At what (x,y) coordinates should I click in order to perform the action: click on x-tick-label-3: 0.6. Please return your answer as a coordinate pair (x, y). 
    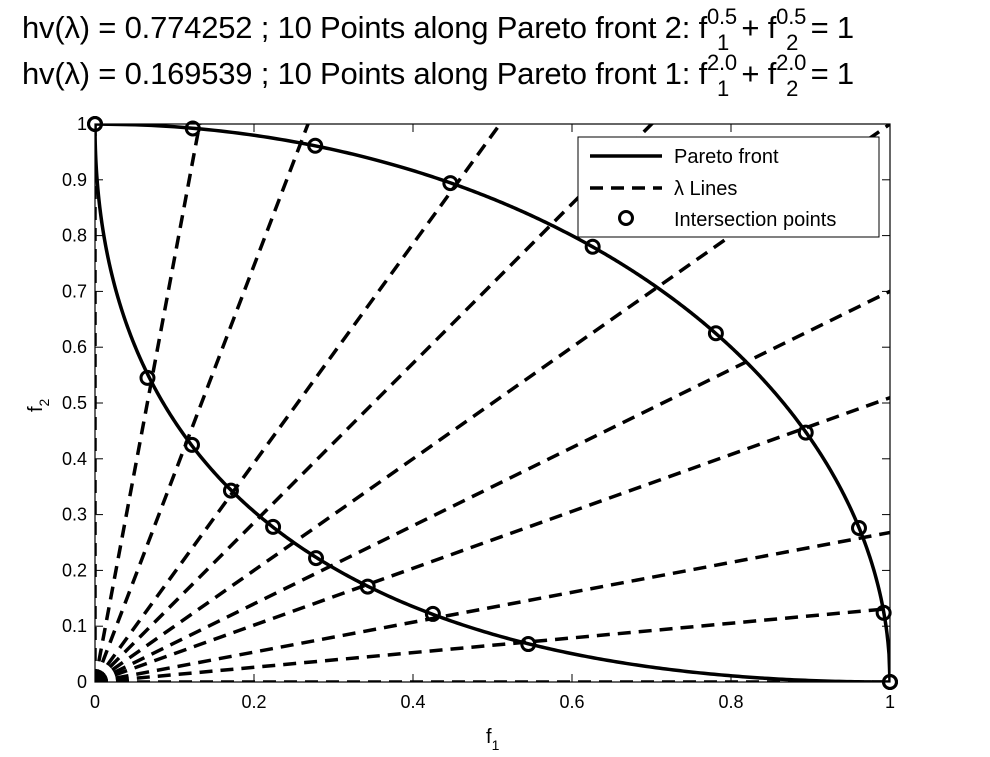
    Looking at the image, I should click on (571, 702).